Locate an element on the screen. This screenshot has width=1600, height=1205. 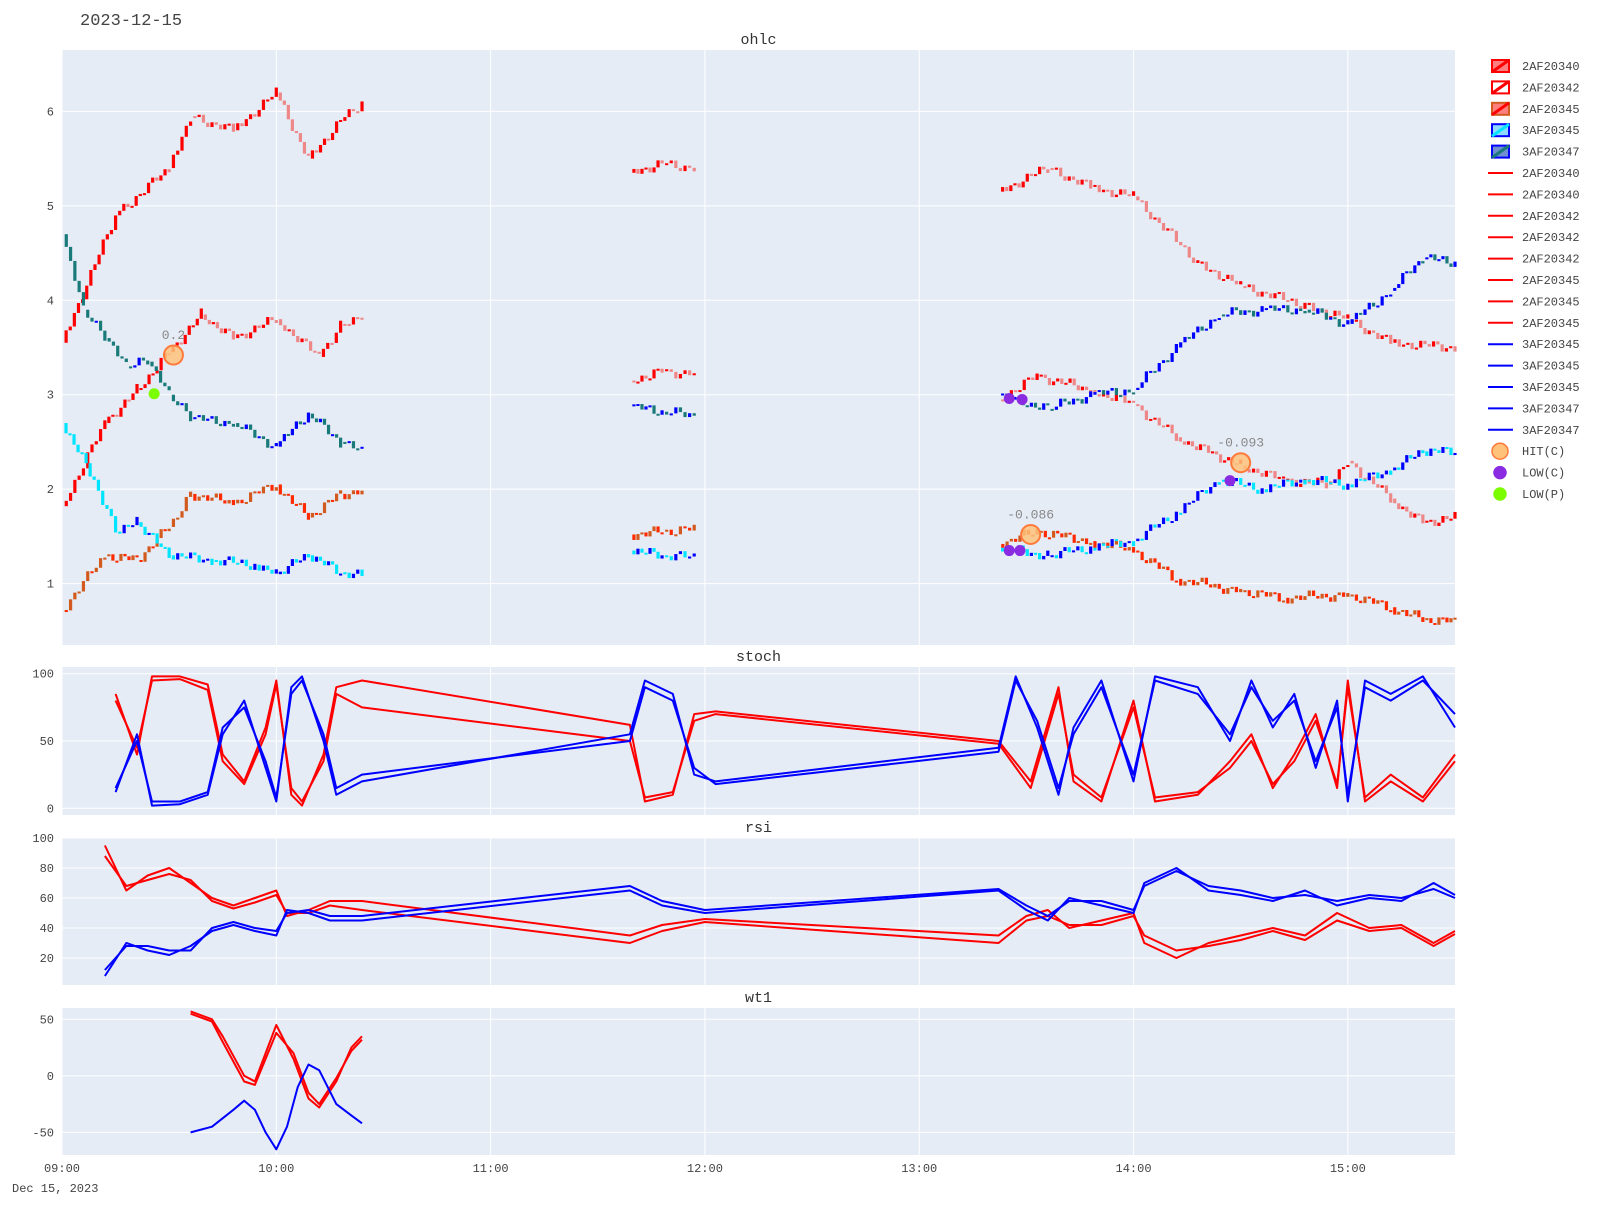
legend-item: 3AF20347 is located at coordinates (1534, 431).